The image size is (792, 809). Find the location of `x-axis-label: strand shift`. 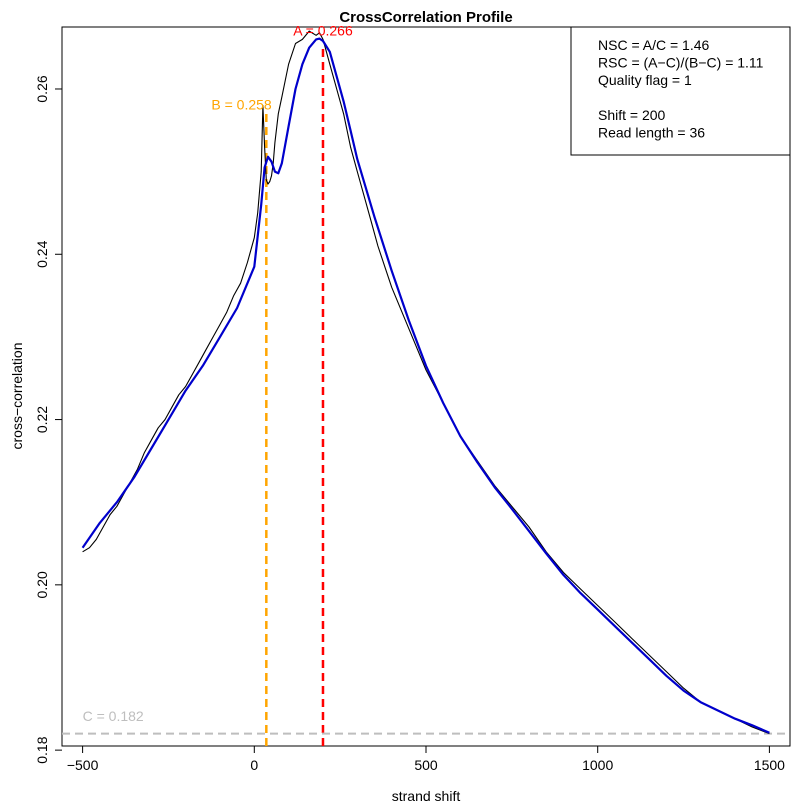

x-axis-label: strand shift is located at coordinates (426, 796).